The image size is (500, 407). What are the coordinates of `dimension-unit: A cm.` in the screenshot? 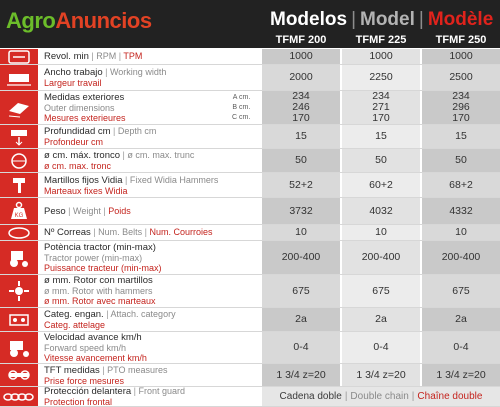 It's located at (241, 97).